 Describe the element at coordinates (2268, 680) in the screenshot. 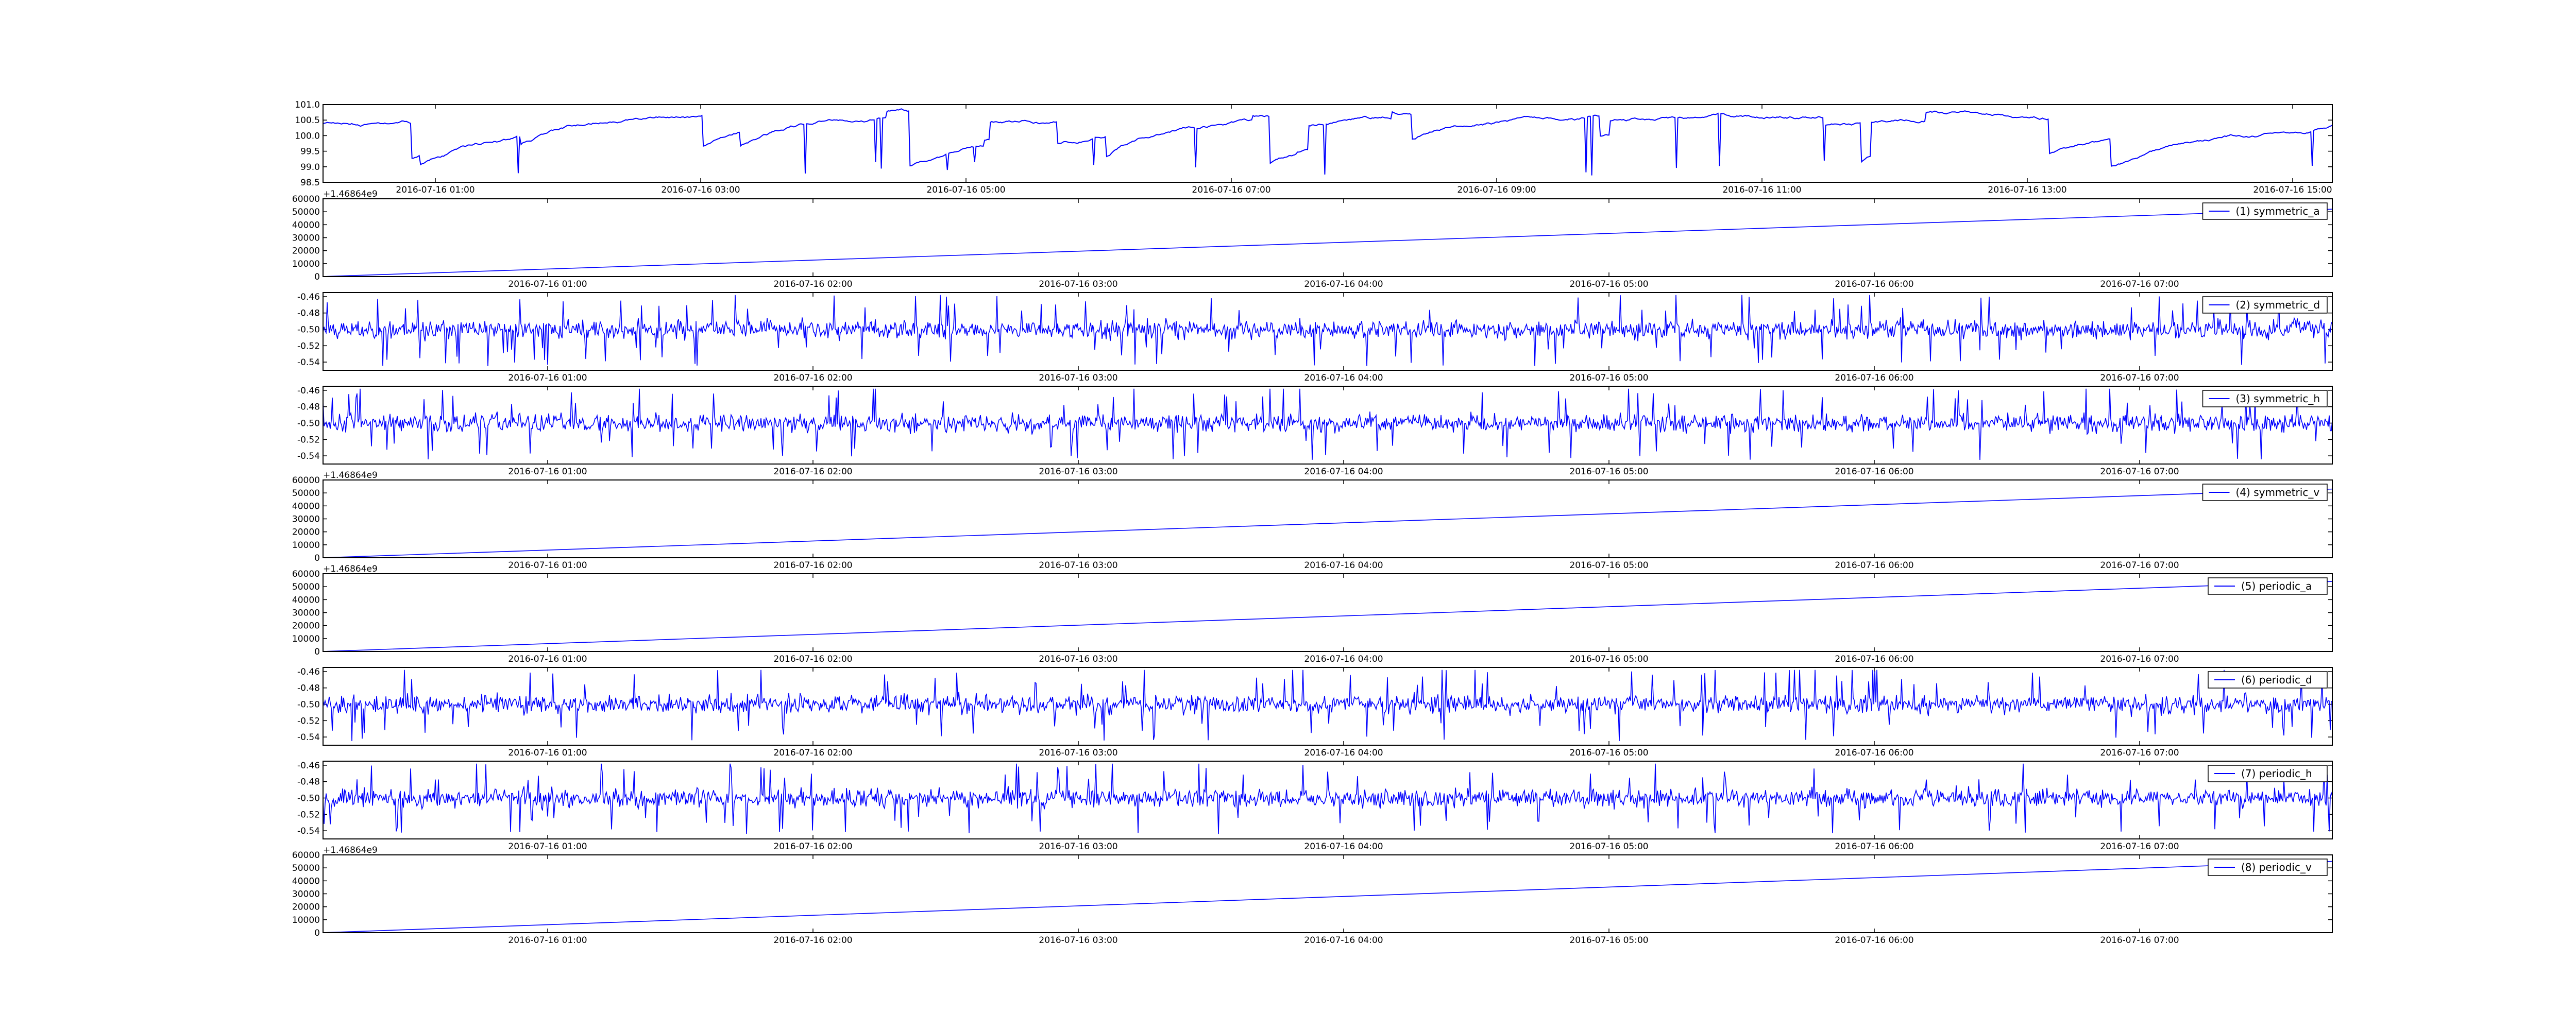

I see `legend: (6) periodic_d` at that location.